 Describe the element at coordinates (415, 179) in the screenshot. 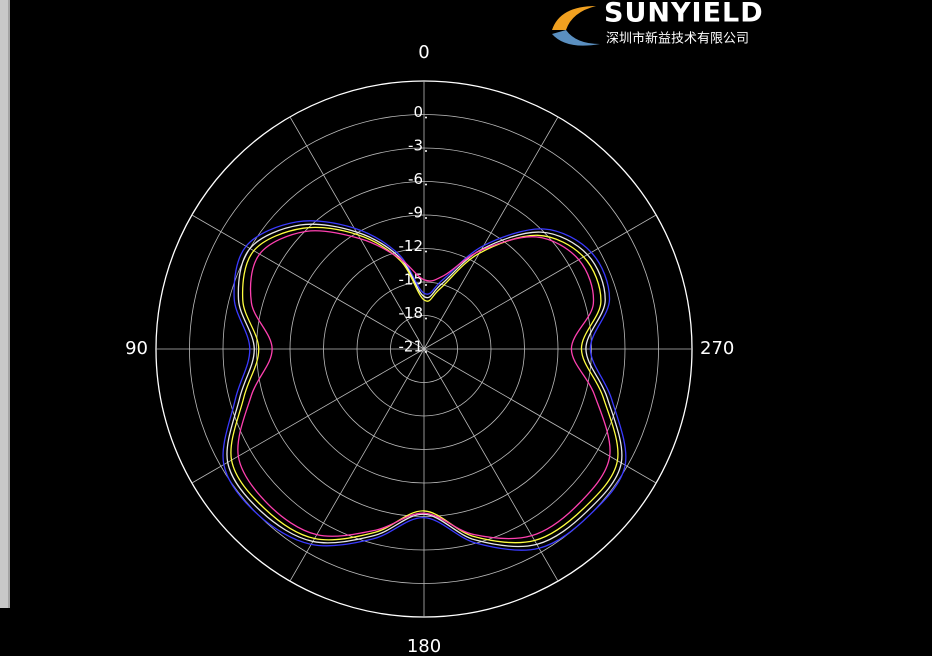

I see `r-tick-label: -6` at that location.